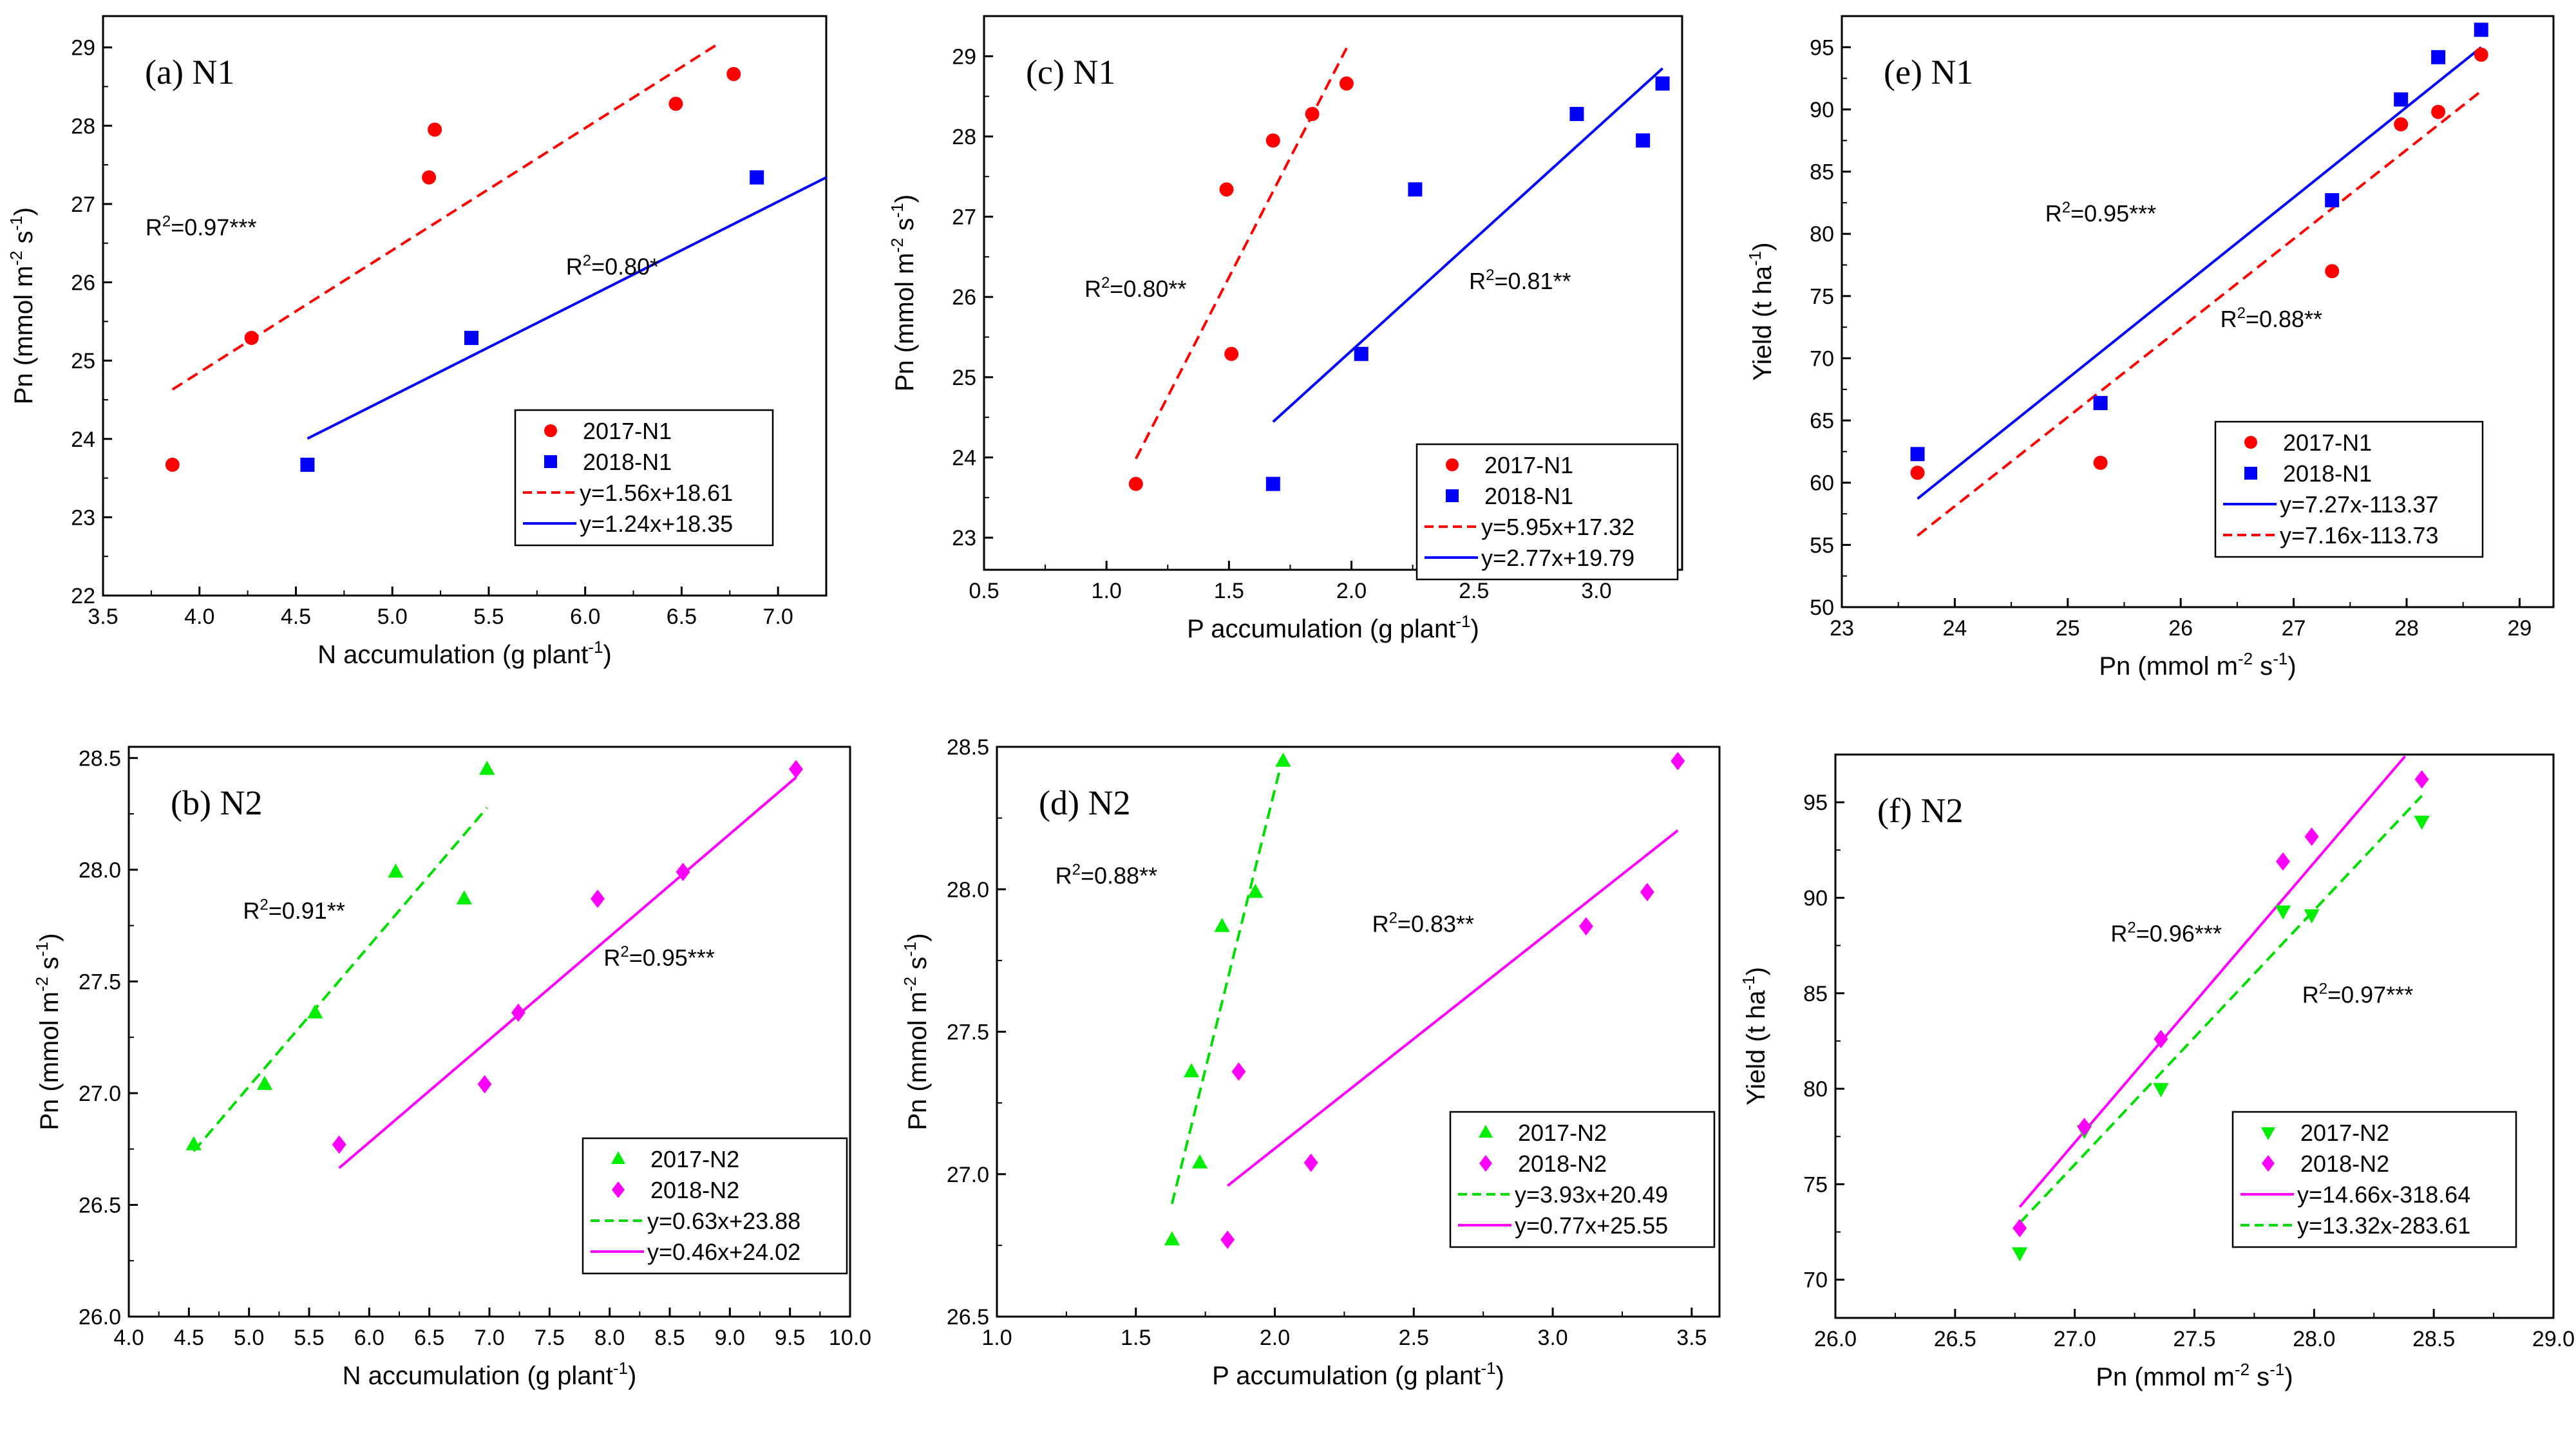 The width and height of the screenshot is (2576, 1437). Describe the element at coordinates (1816, 803) in the screenshot. I see `y-tick-label: 95` at that location.